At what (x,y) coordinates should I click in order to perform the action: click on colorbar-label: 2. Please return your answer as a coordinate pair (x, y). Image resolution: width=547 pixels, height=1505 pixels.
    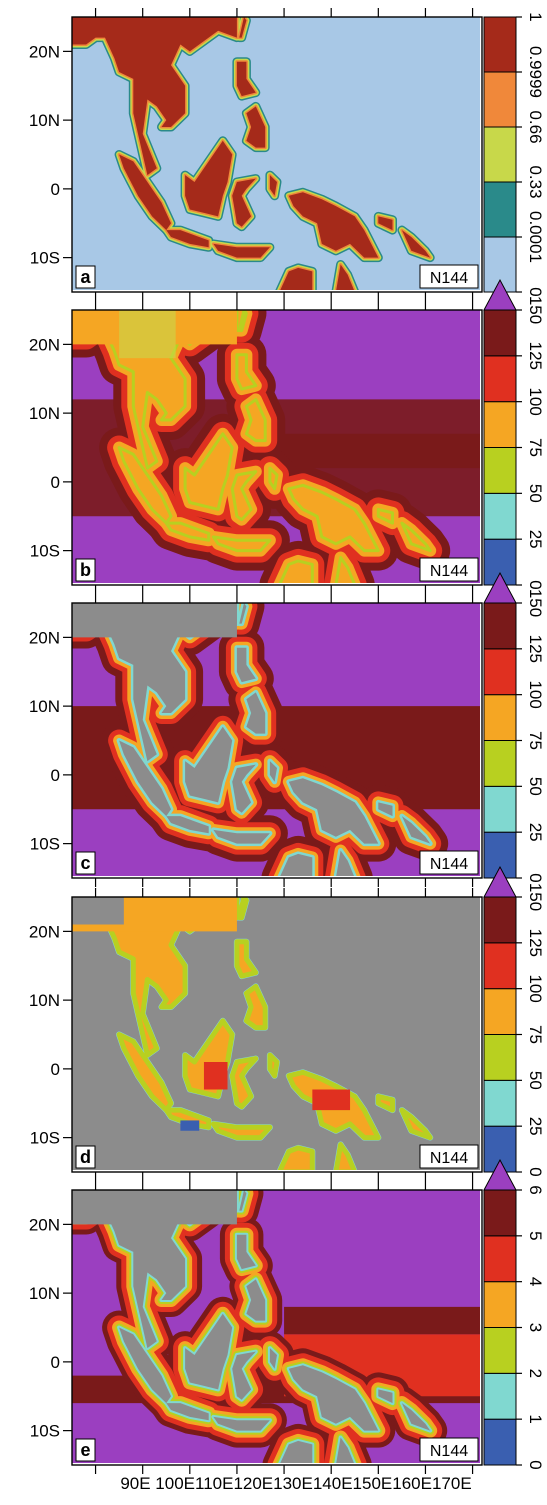
    Looking at the image, I should click on (535, 1373).